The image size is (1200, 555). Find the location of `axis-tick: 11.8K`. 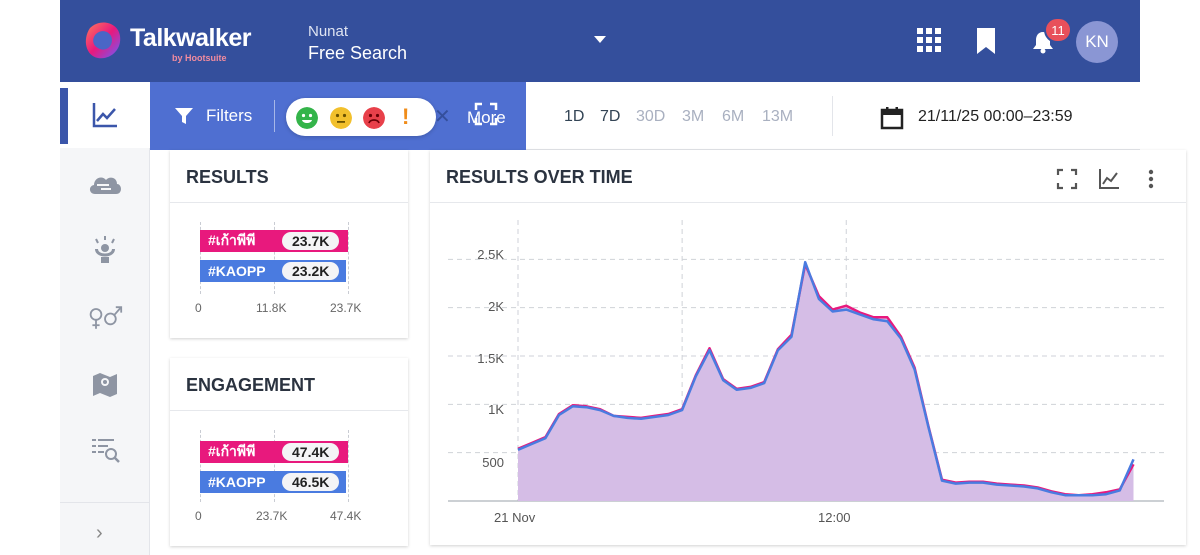

axis-tick: 11.8K is located at coordinates (271, 308).